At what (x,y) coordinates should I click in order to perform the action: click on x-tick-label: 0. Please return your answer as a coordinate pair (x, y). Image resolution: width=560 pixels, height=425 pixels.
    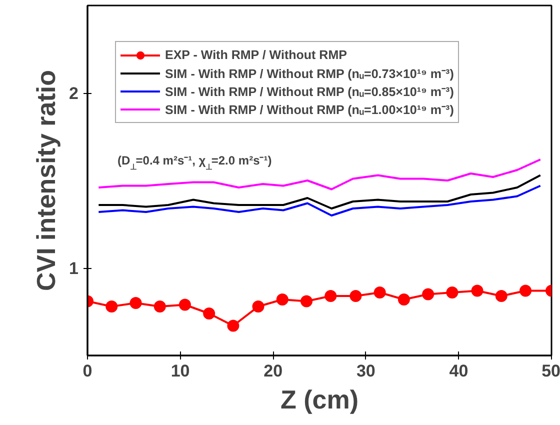
    Looking at the image, I should click on (87, 371).